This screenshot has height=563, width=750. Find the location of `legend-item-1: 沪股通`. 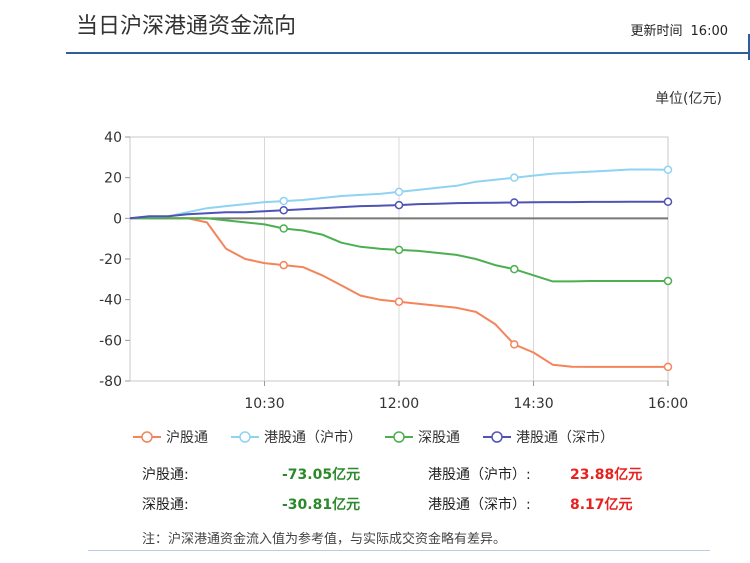

legend-item-1: 沪股通 is located at coordinates (170, 437).